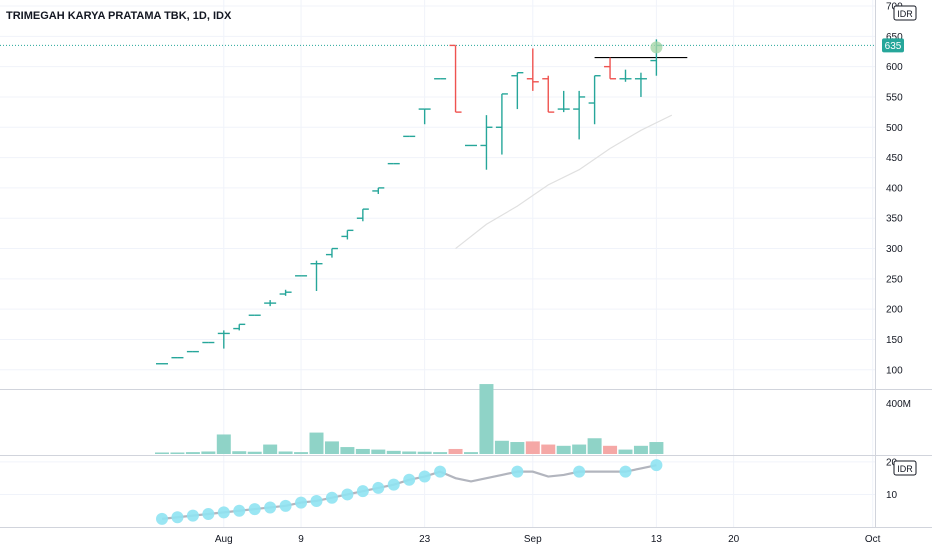 Image resolution: width=932 pixels, height=550 pixels. Describe the element at coordinates (894, 158) in the screenshot. I see `price-tick-label: 450` at that location.